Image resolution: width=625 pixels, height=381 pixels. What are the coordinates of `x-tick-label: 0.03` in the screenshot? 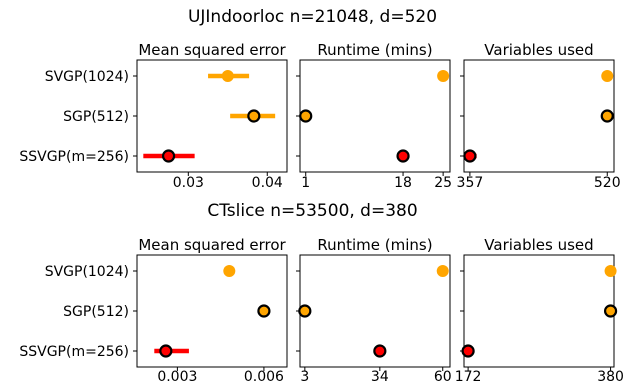 It's located at (188, 183).